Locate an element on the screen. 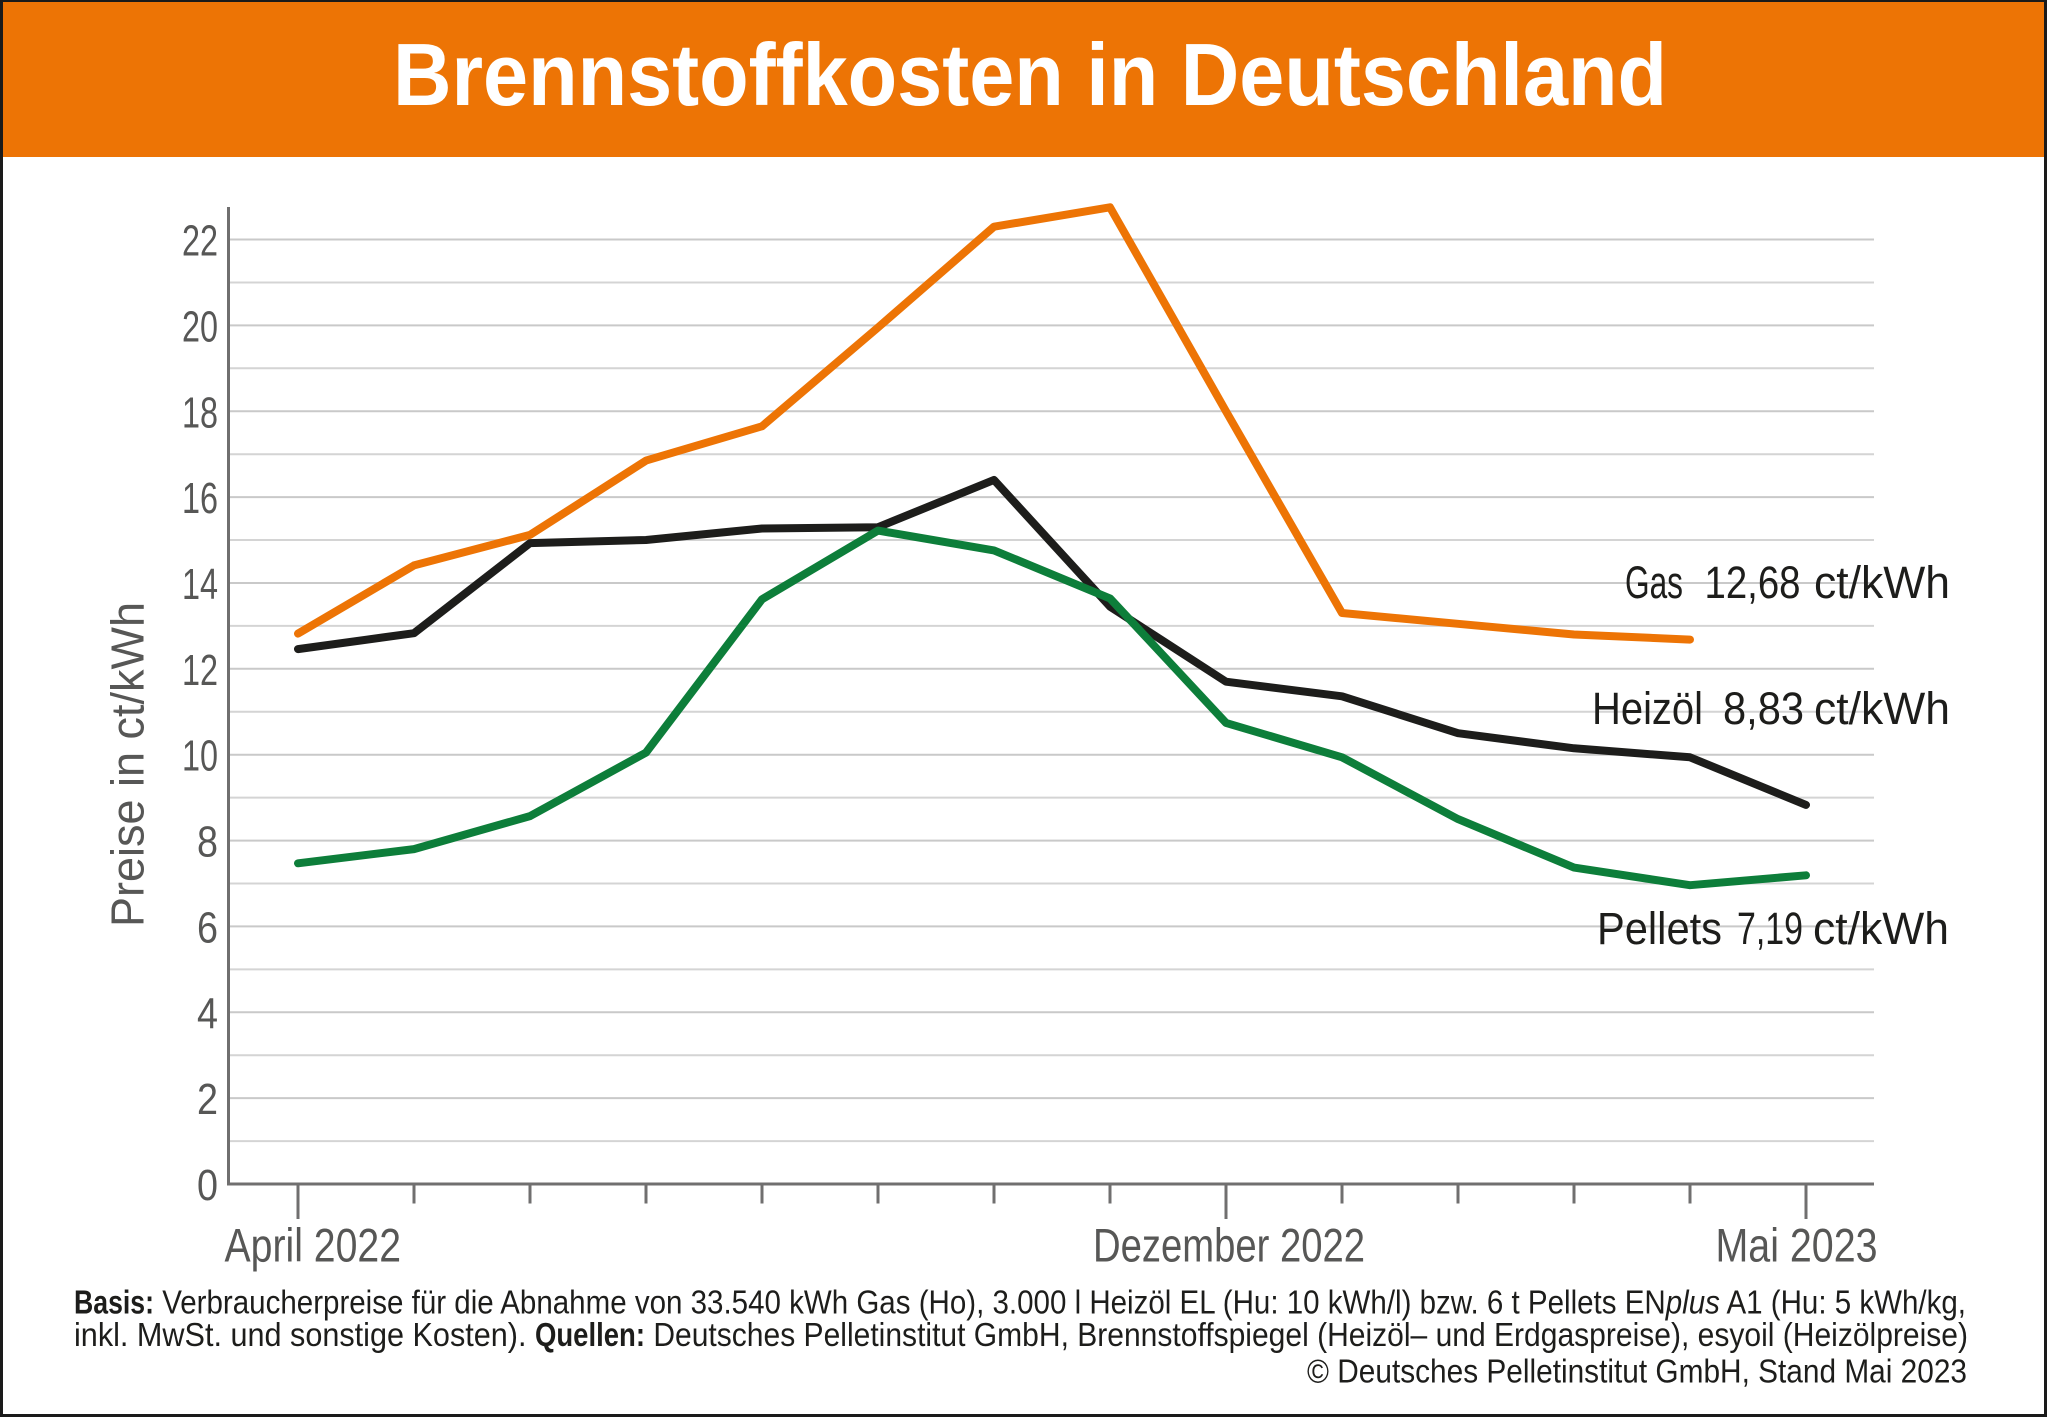 The width and height of the screenshot is (2047, 1422). svg-text: 14 is located at coordinates (200, 584).